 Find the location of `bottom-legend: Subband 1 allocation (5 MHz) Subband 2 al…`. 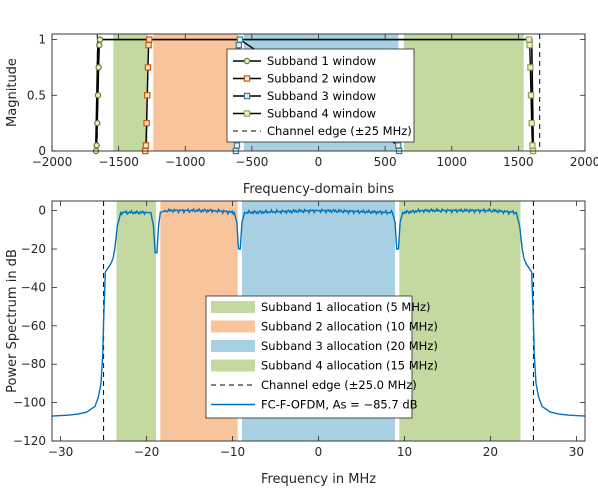

bottom-legend: Subband 1 allocation (5 MHz) Subband 2 al… is located at coordinates (321, 357).